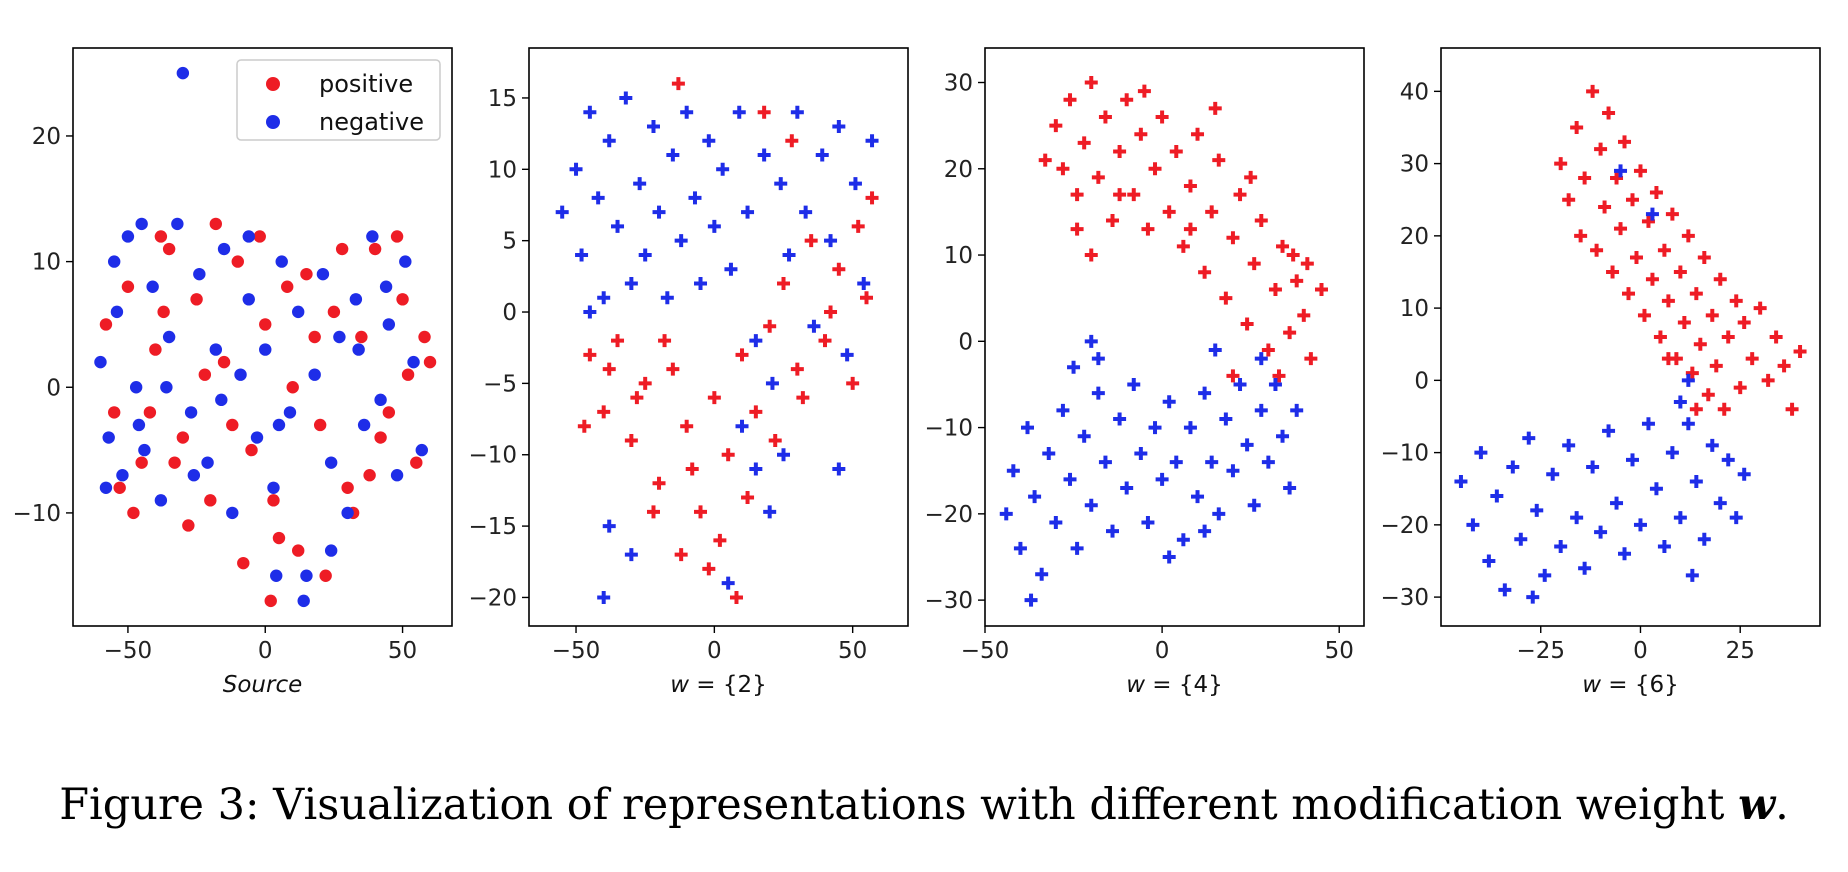  I want to click on legend: positive negative, so click(338, 100).